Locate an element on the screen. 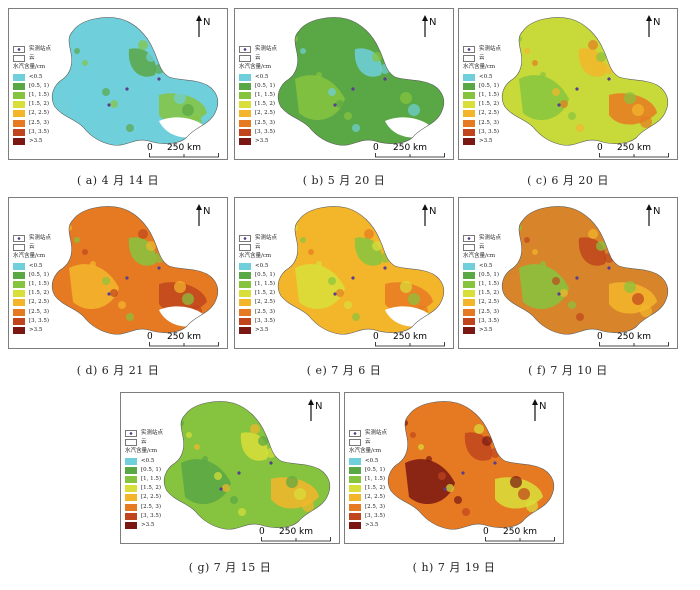 This screenshot has height=590, width=700. legend-class-label: [2.5, 3) is located at coordinates (375, 506).